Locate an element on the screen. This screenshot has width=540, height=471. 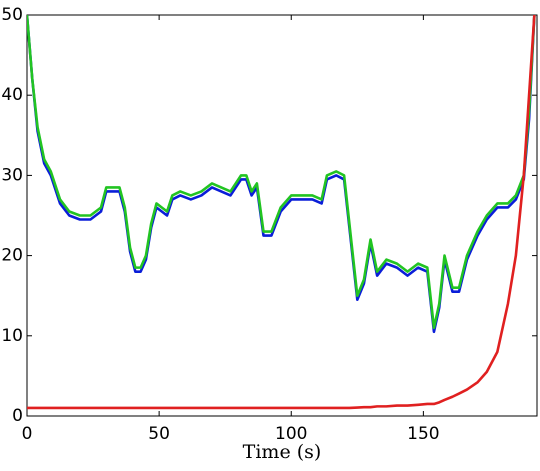
y-tick-label: 40 is located at coordinates (12, 95).